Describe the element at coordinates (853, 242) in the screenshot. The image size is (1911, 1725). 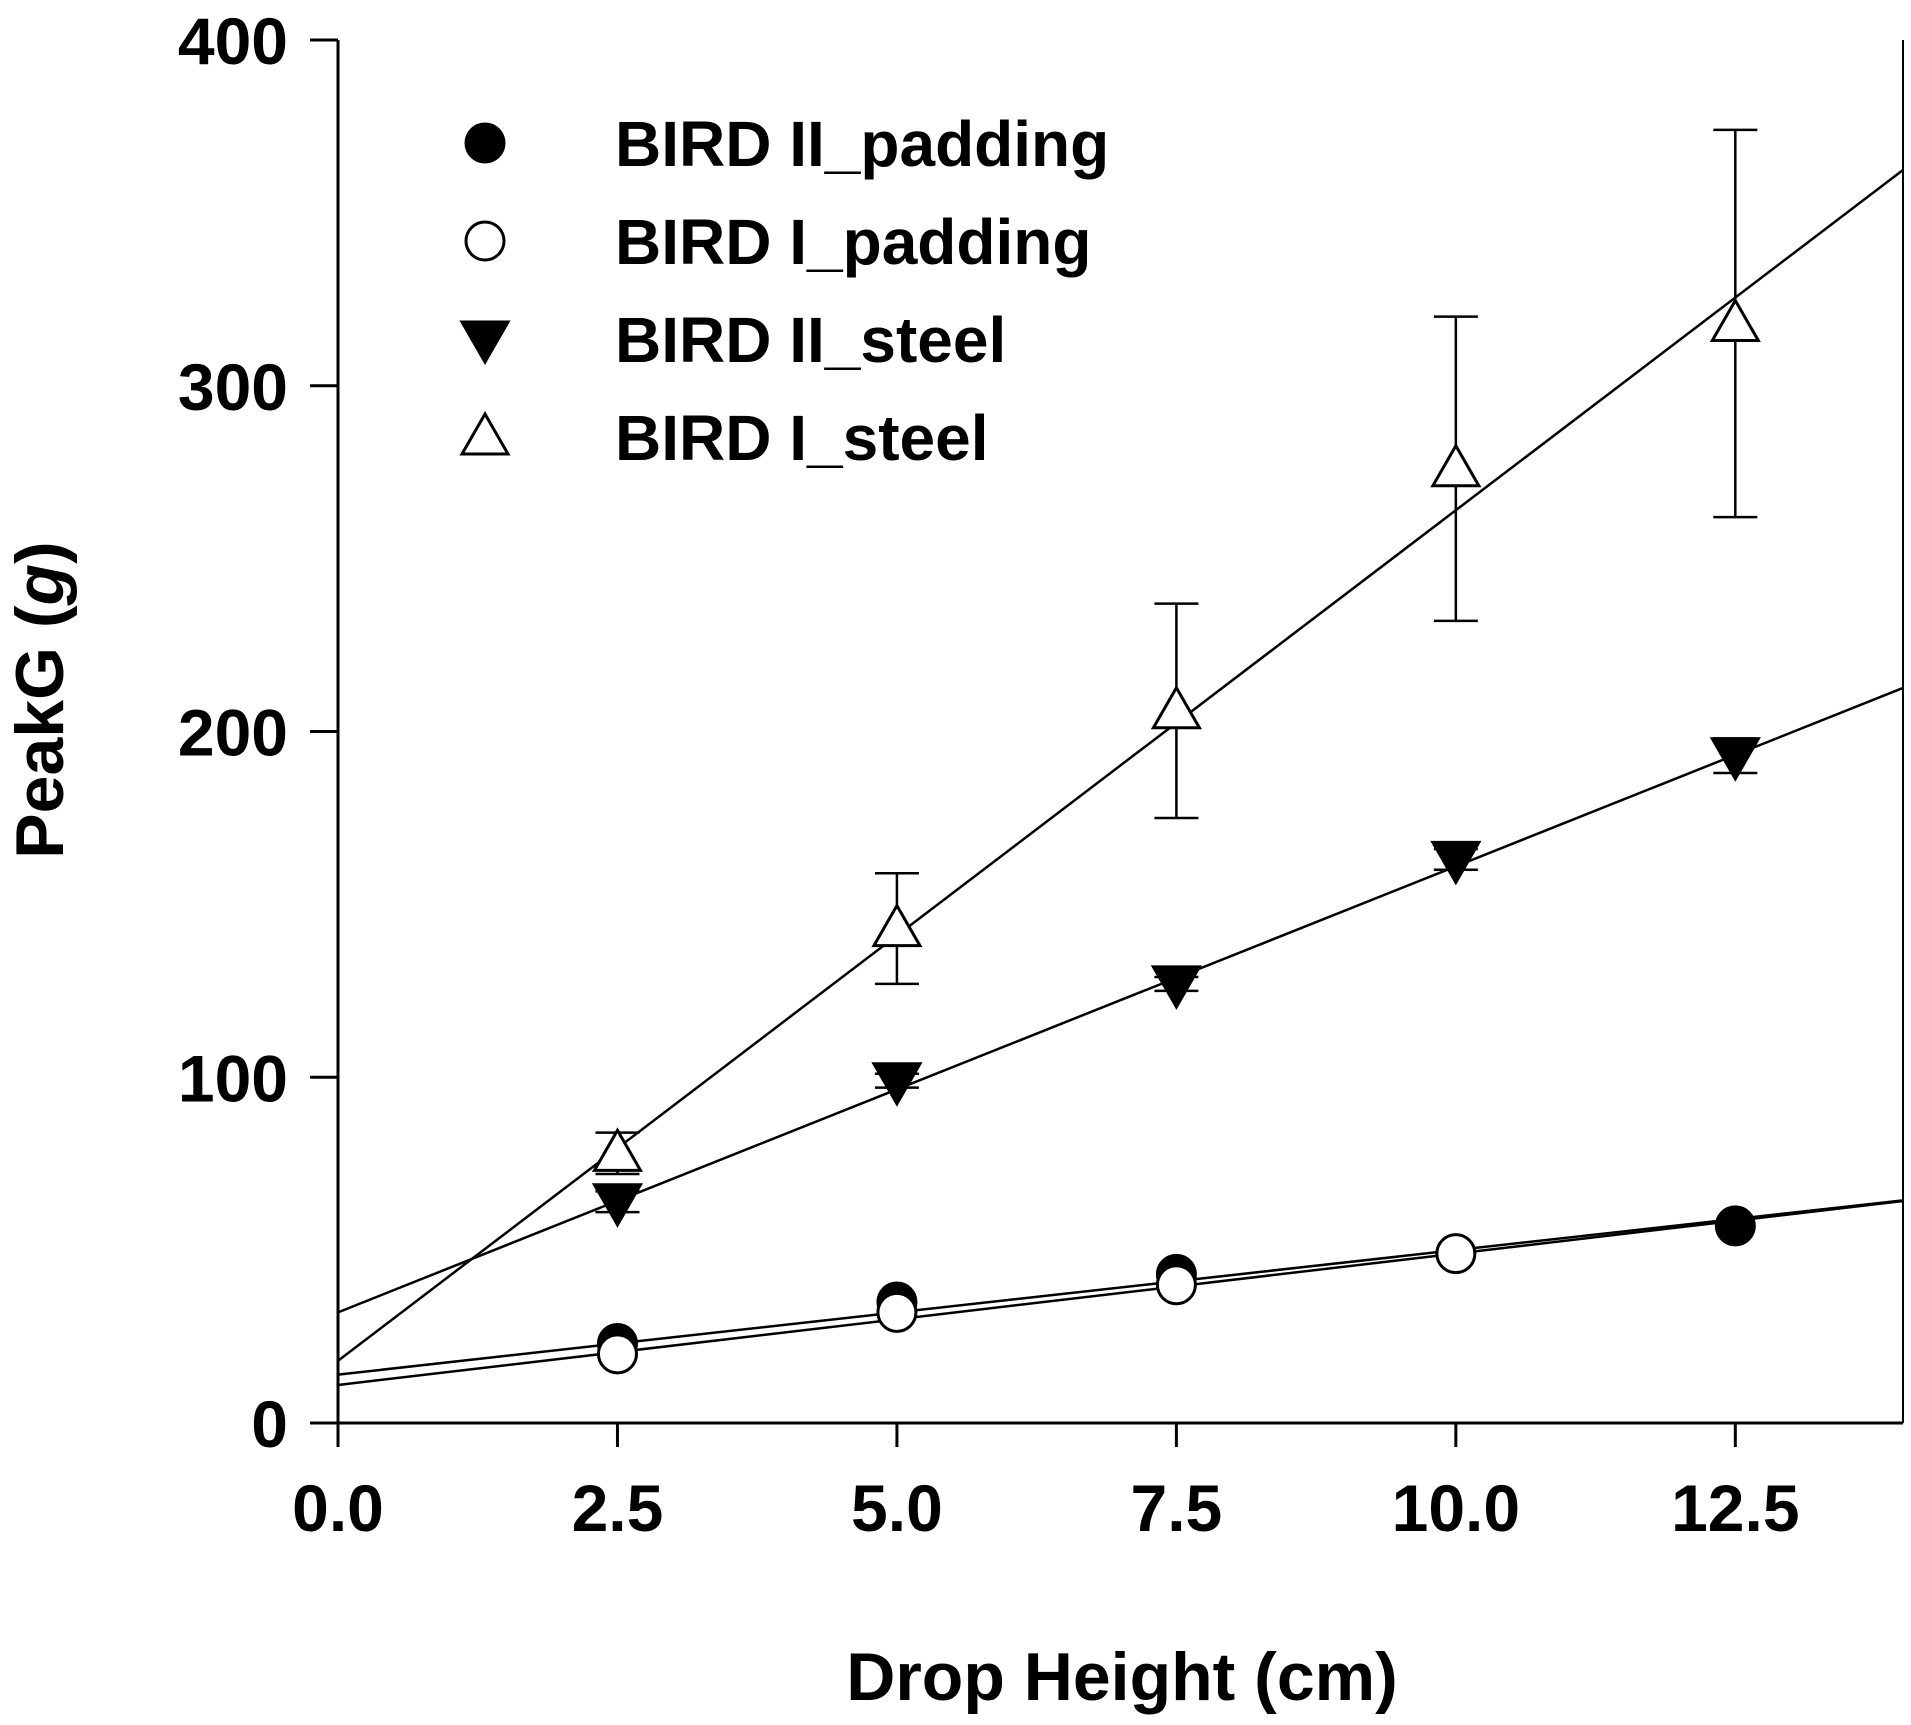
I see `legend-label-bird-i-padding: BIRD I_padding` at that location.